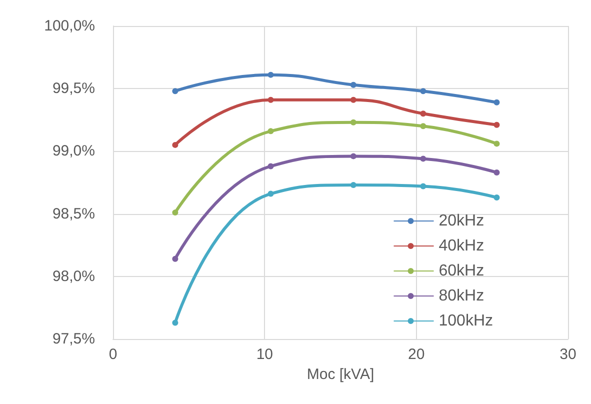 The width and height of the screenshot is (591, 404). I want to click on x-axis-title: Moc [kVA], so click(340, 374).